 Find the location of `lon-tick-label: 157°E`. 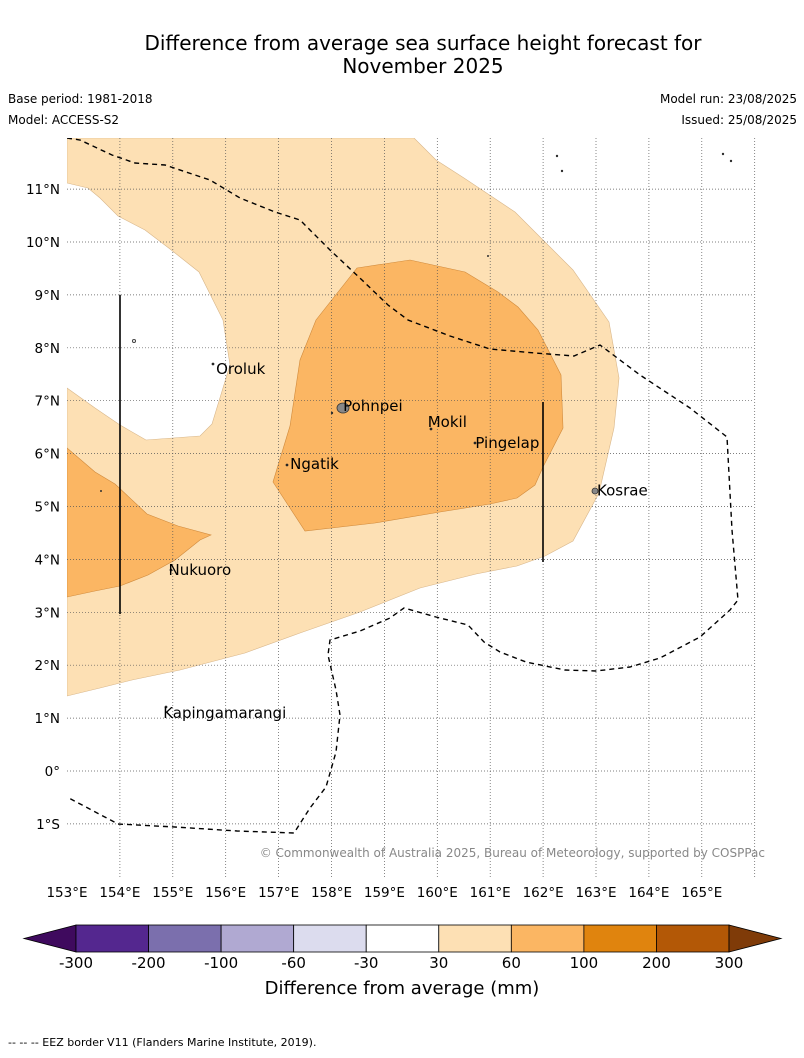

lon-tick-label: 157°E is located at coordinates (278, 893).